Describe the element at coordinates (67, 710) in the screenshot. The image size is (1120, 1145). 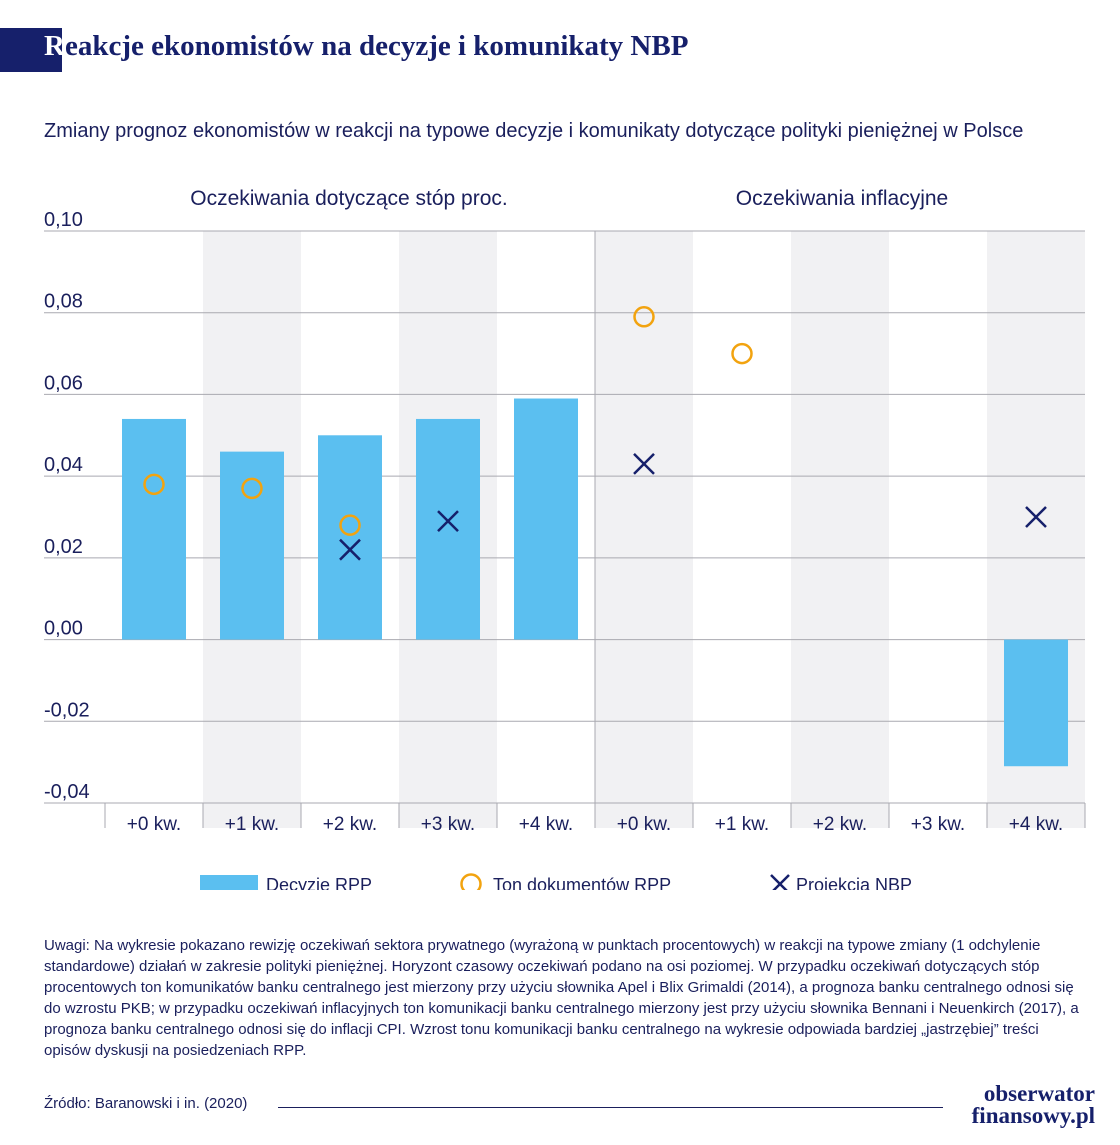
I see `y-tick-label: -0,02` at that location.